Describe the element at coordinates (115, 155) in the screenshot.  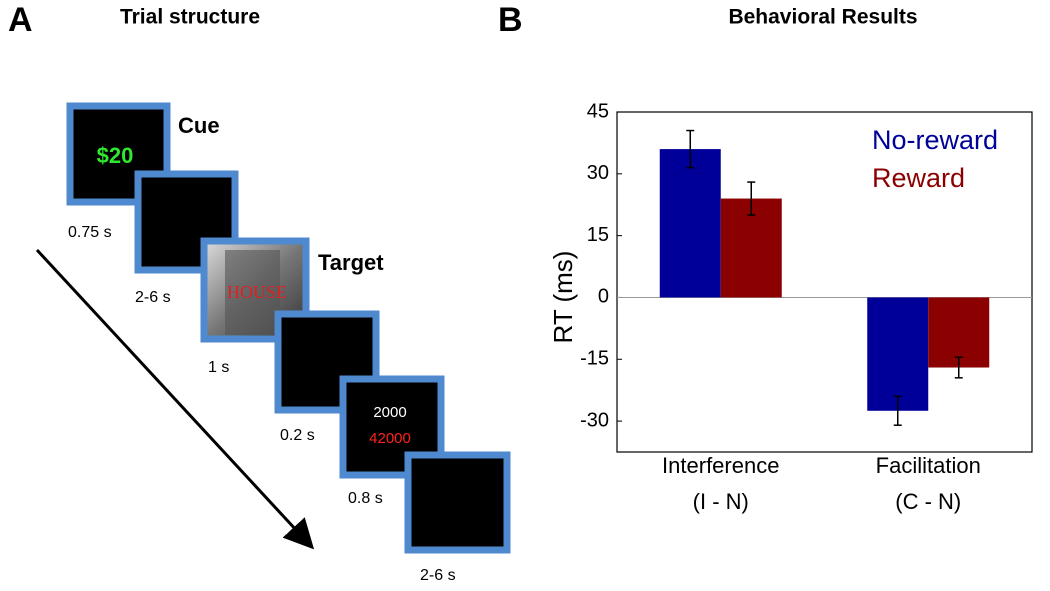
I see `cue-text: $20` at that location.